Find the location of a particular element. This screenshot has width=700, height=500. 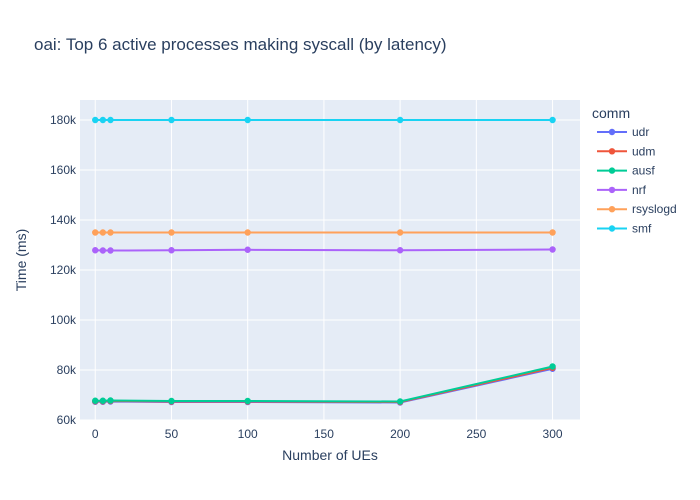

legend-label: udm is located at coordinates (643, 151).